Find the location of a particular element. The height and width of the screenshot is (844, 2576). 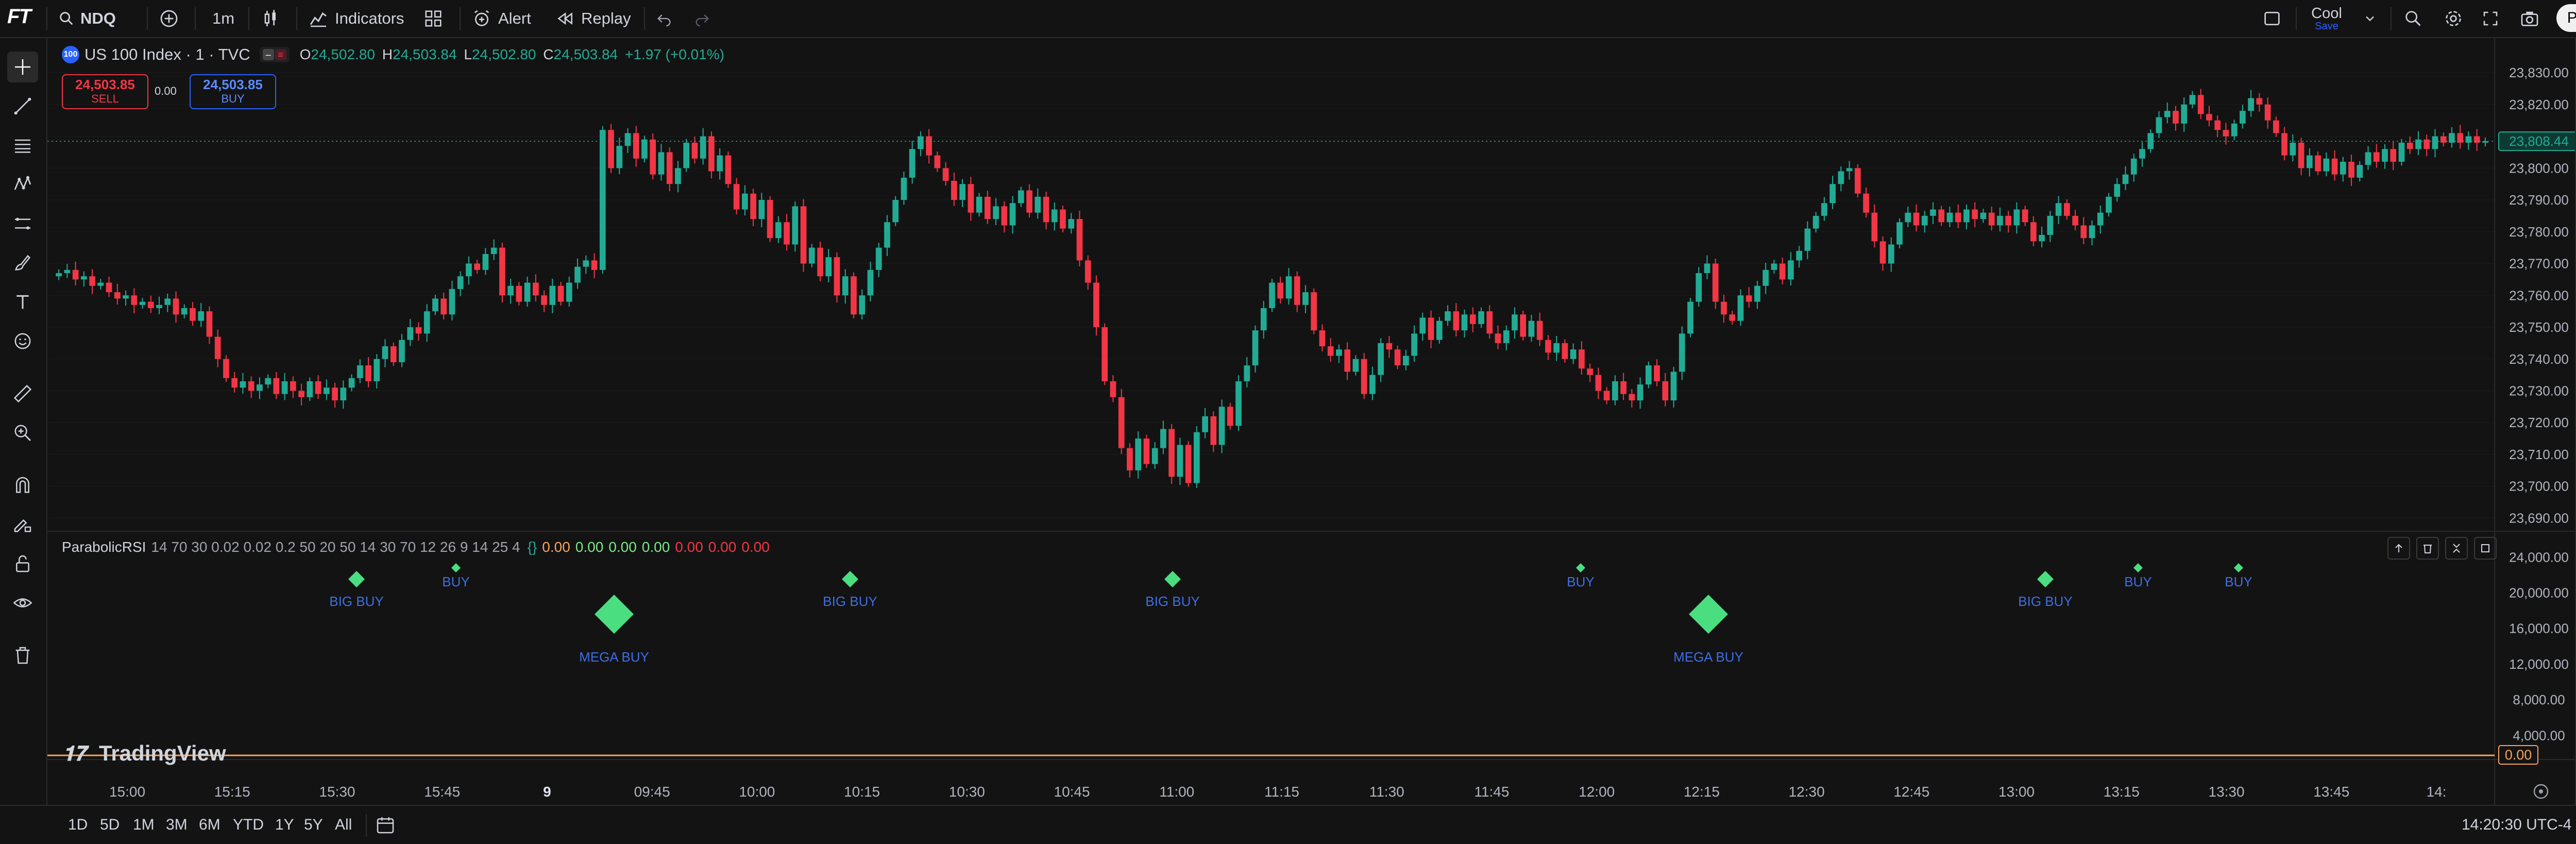

range-3m-button: 3M is located at coordinates (177, 824).